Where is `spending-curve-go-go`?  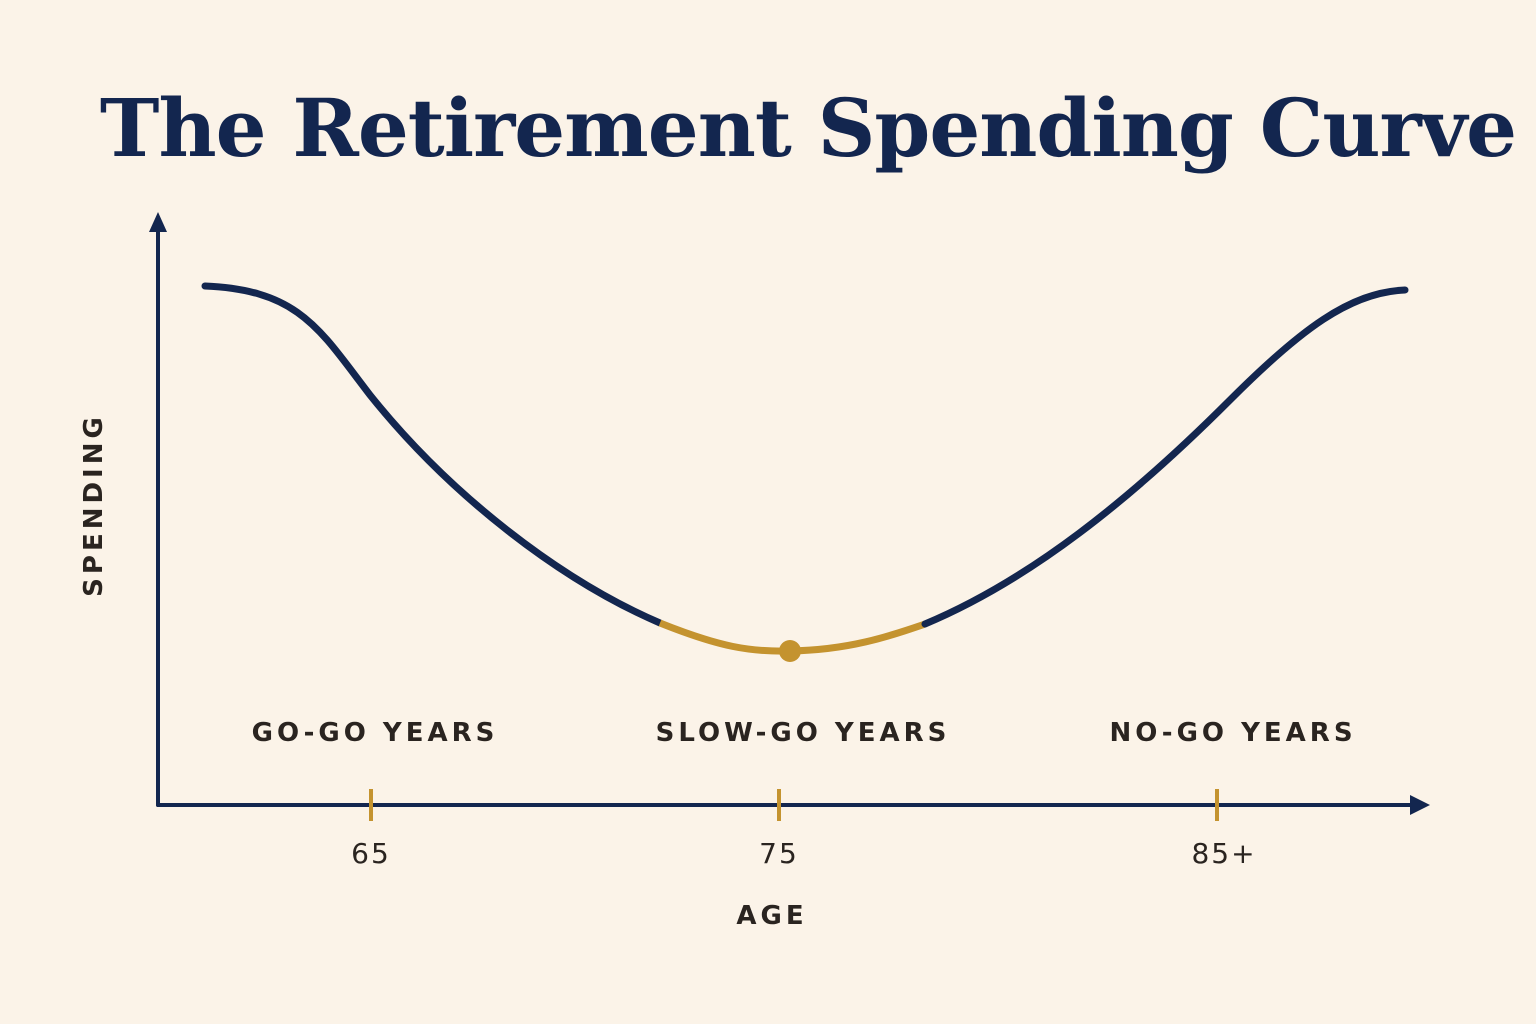
spending-curve-go-go is located at coordinates (432, 454).